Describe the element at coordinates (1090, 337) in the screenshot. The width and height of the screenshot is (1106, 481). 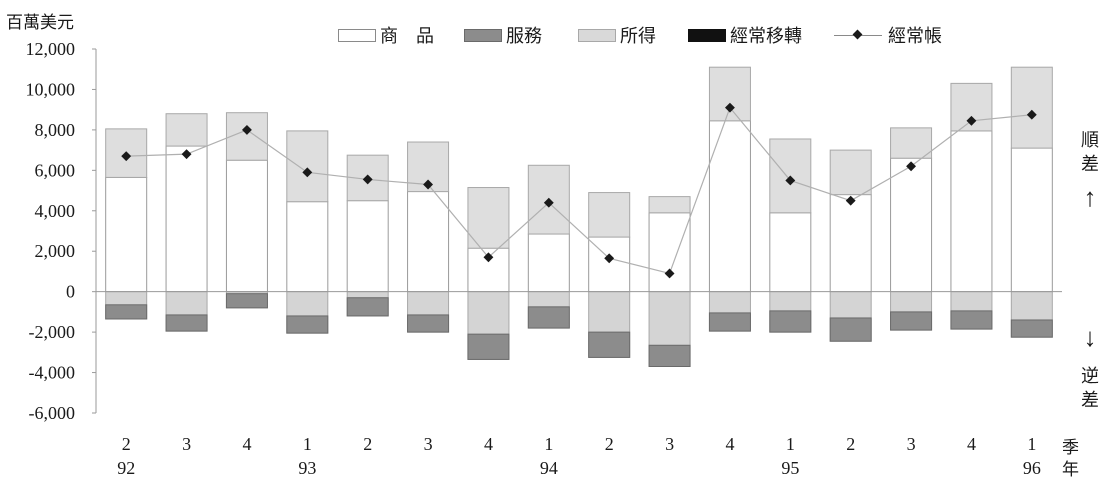
I see `down-arrow-icon: ↓` at that location.